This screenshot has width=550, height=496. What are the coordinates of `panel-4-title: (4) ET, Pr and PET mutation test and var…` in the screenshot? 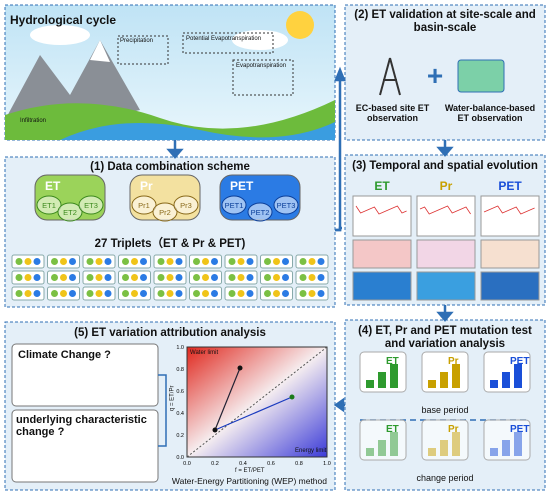 It's located at (445, 337).